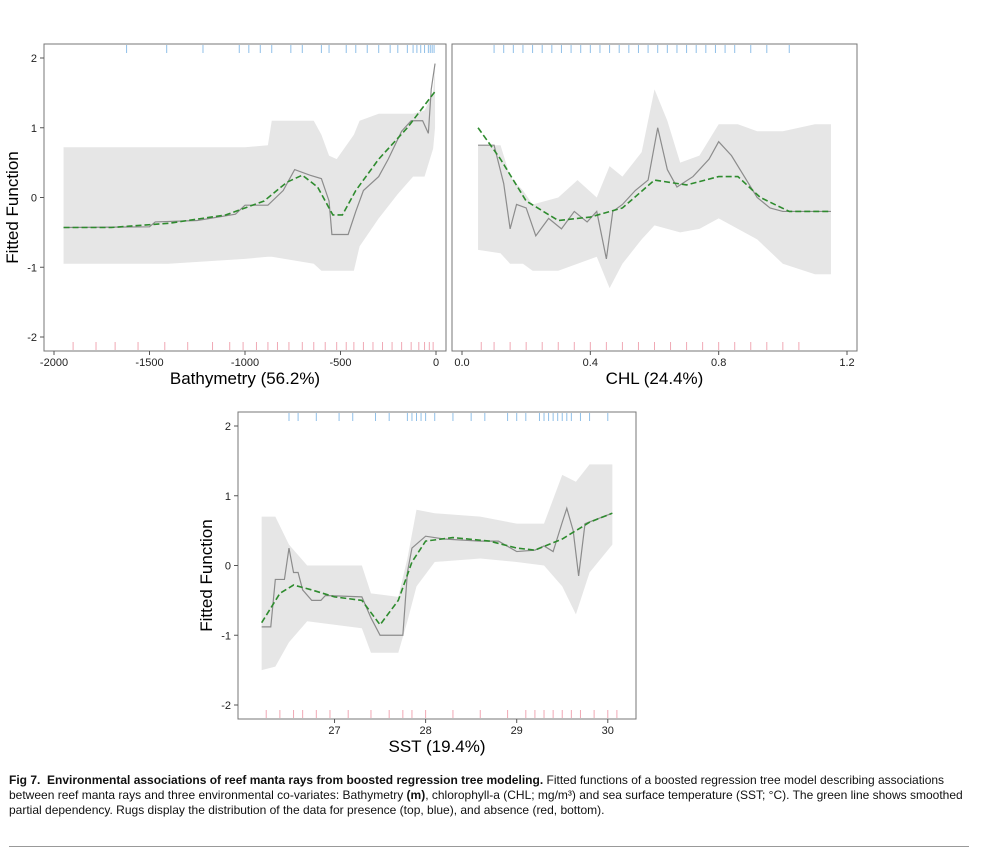  Describe the element at coordinates (436, 746) in the screenshot. I see `x-axis-label: SST (19.4%)` at that location.